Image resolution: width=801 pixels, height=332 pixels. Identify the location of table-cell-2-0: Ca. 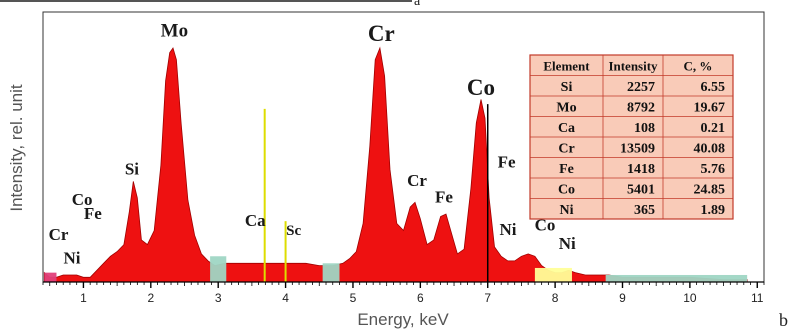
(566, 128).